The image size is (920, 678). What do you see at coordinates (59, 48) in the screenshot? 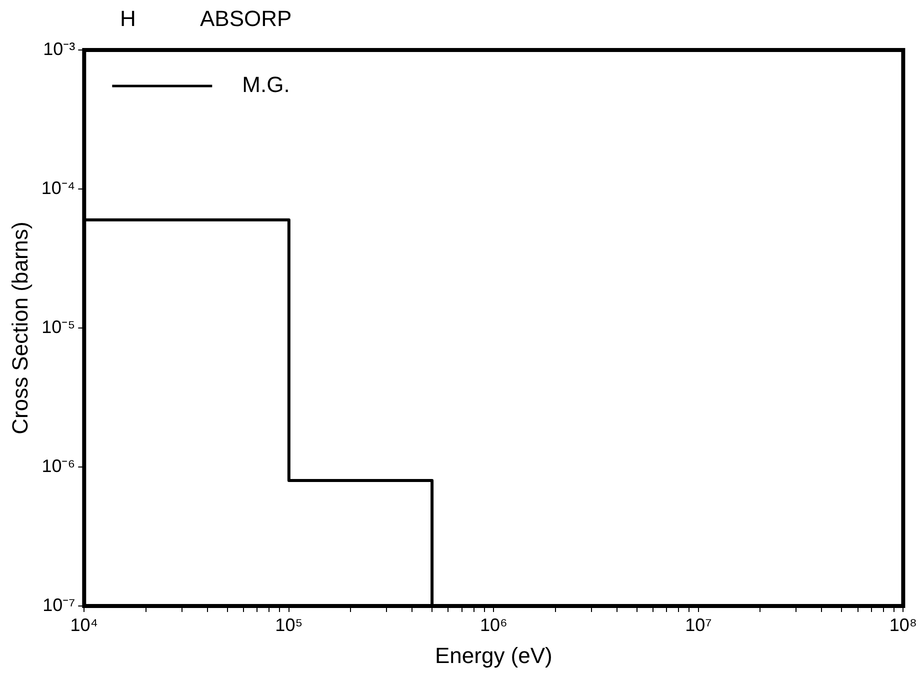
I see `y-tick-label: 10⁻³` at bounding box center [59, 48].